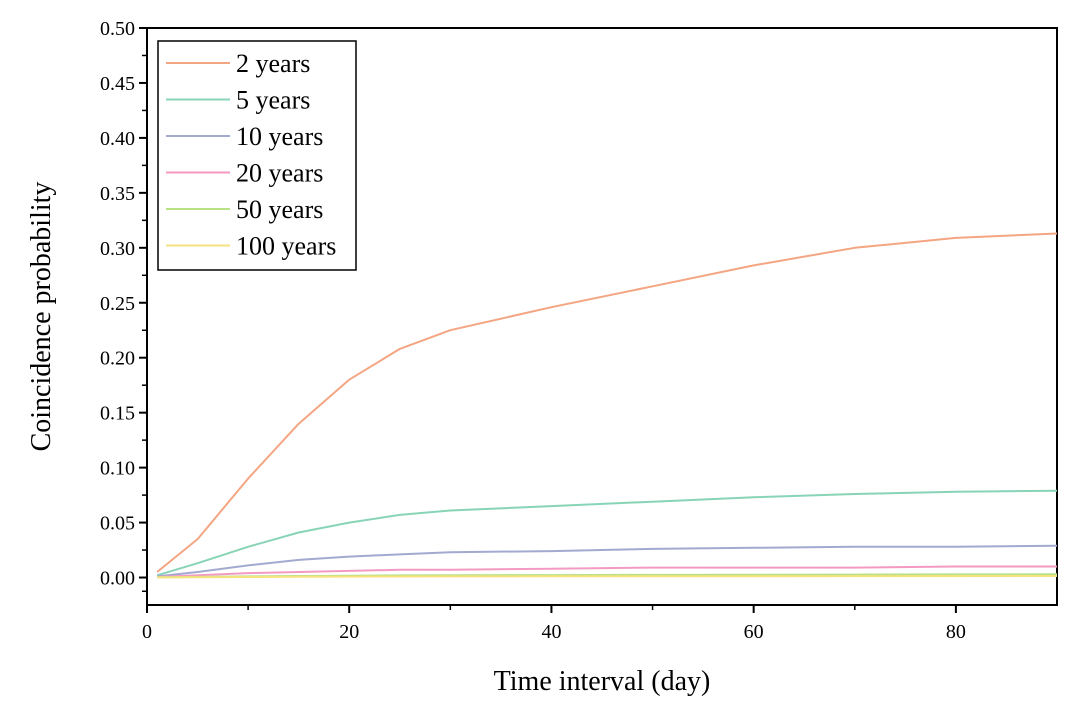 This screenshot has width=1080, height=710. I want to click on x-tick-label: 80, so click(956, 632).